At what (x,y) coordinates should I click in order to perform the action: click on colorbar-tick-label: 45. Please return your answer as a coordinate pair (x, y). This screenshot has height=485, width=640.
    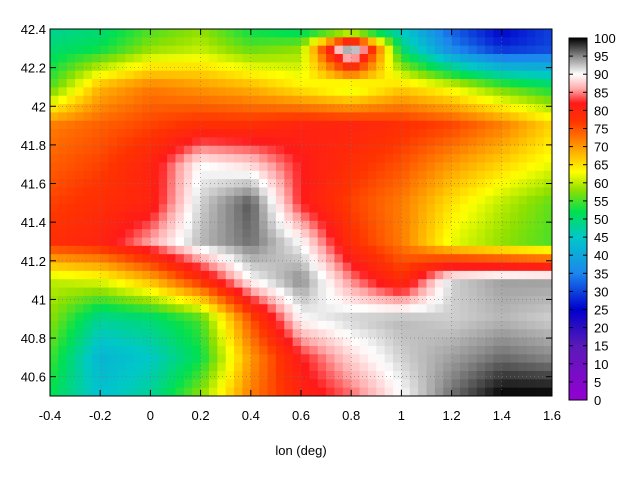
    Looking at the image, I should click on (601, 237).